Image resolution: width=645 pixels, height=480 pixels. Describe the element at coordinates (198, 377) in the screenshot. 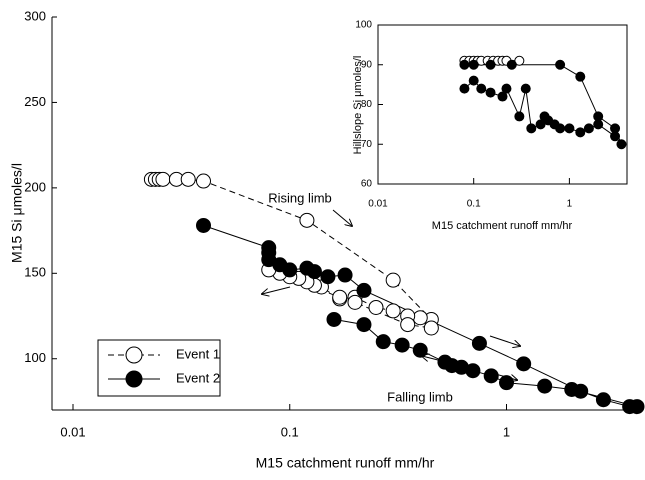

I see `legend-label: Event 2` at that location.